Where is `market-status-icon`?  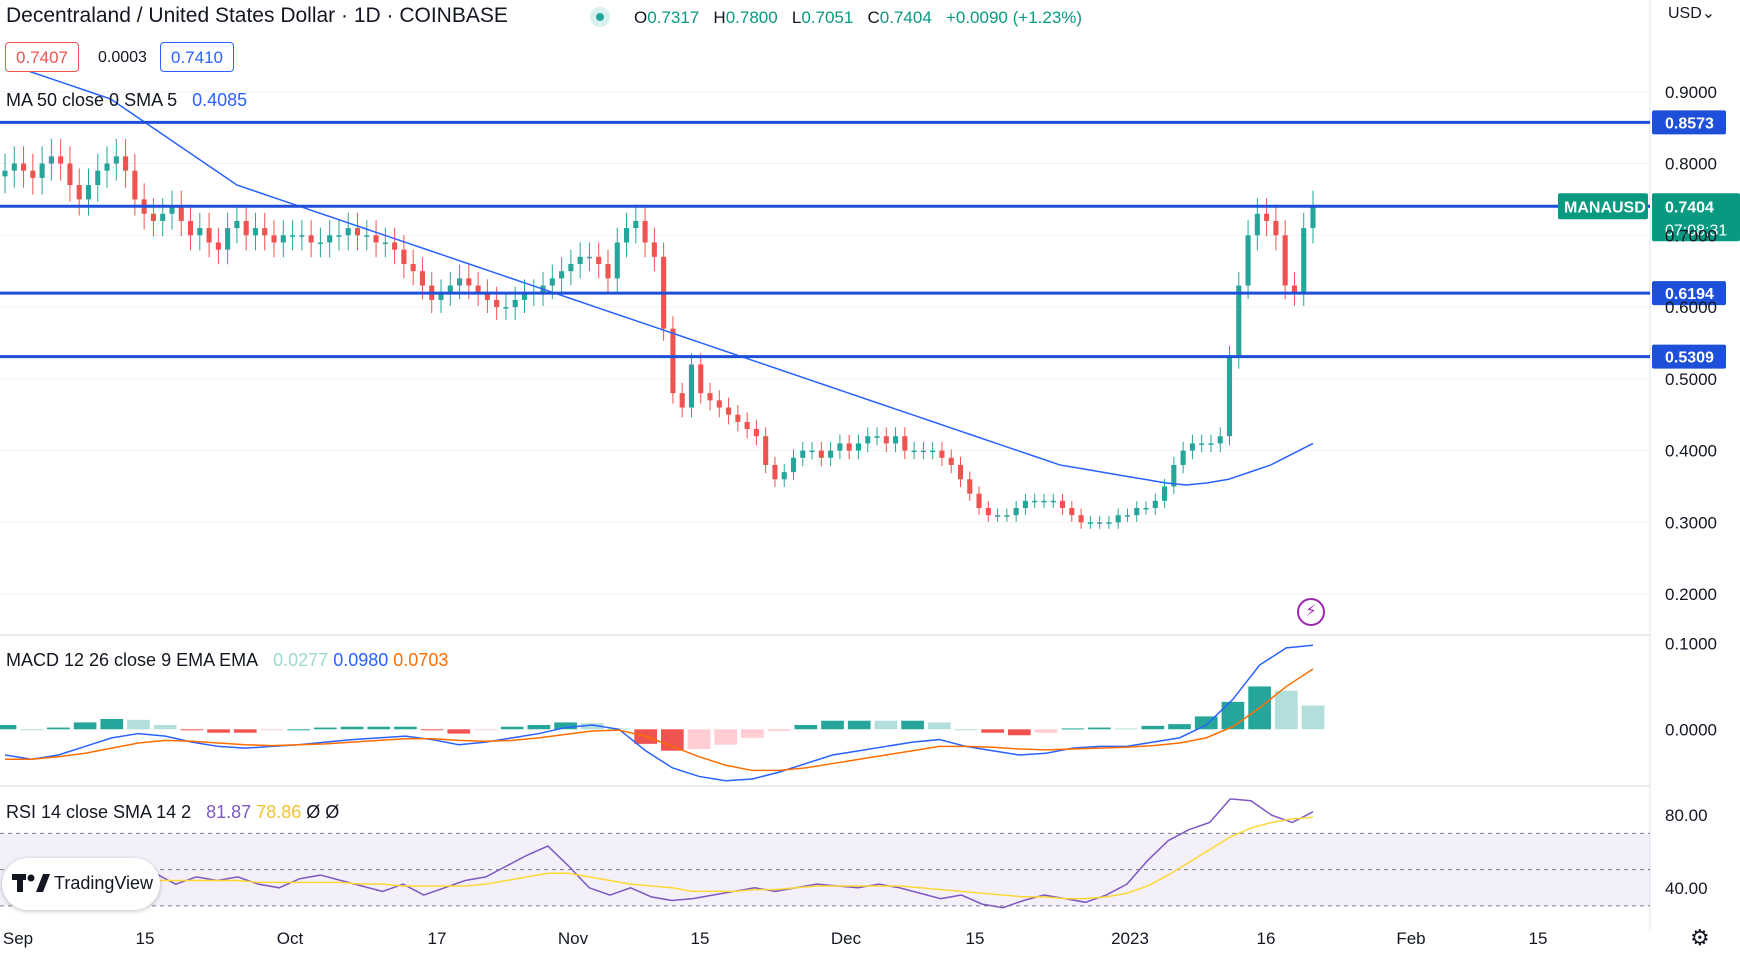
market-status-icon is located at coordinates (600, 17).